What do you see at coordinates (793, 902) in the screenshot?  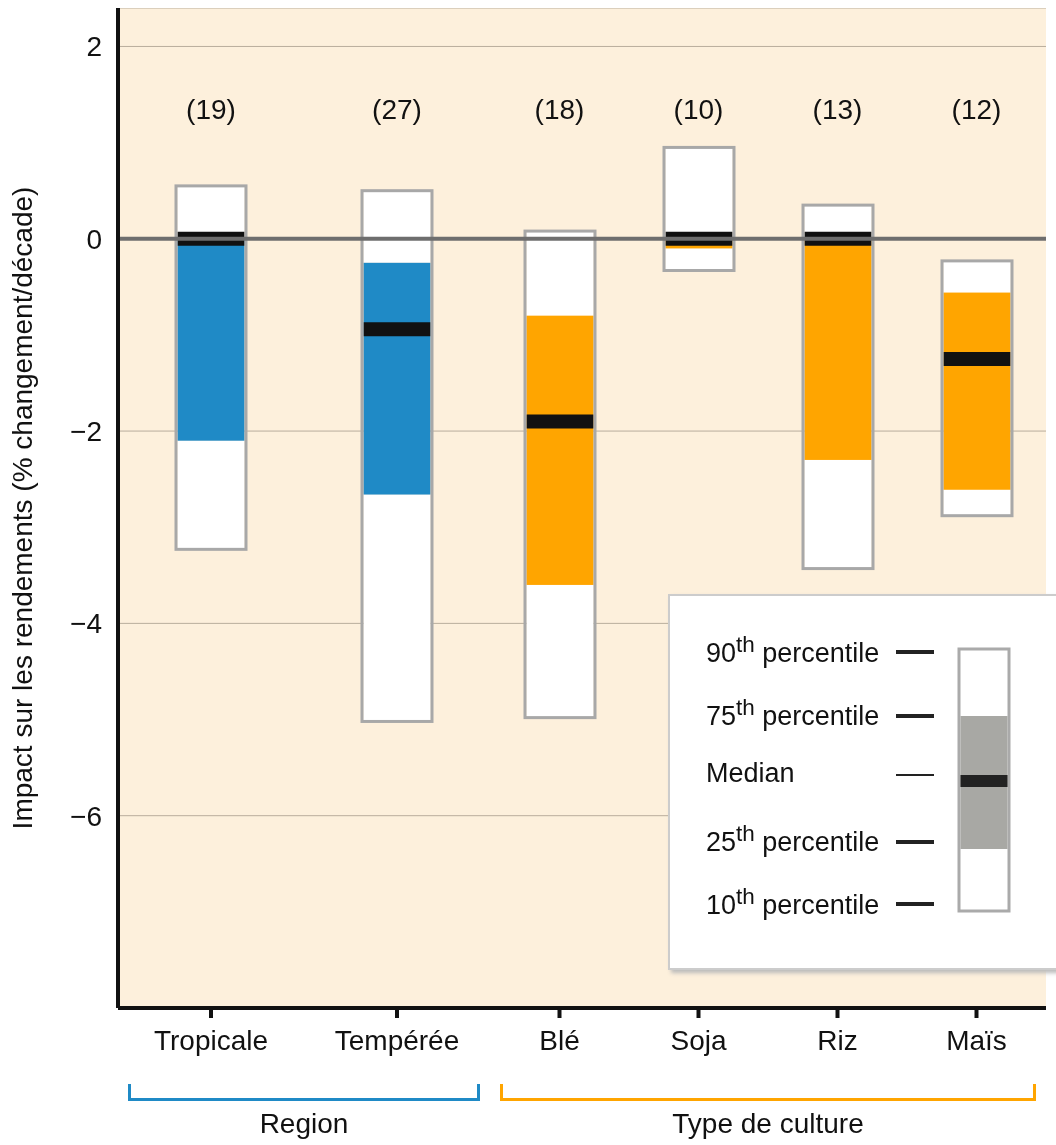 I see `annotation: 10$^{th}$ percentile` at bounding box center [793, 902].